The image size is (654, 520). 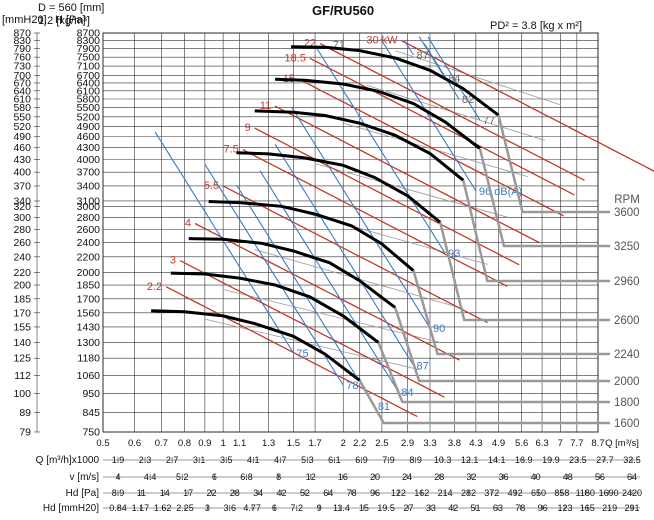 I want to click on scale-row-value: 51, so click(x=476, y=508).